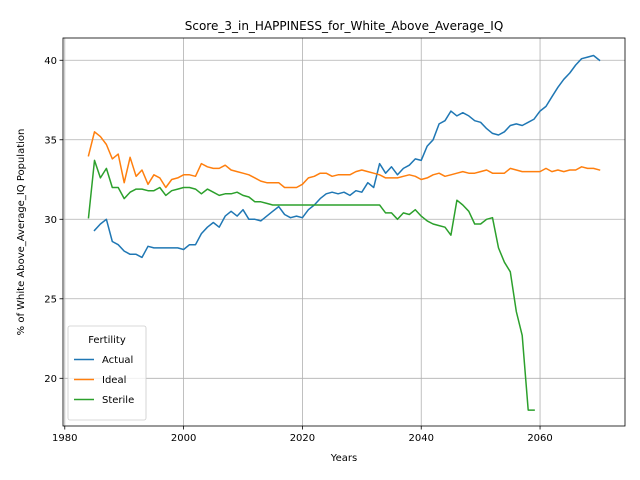 The image size is (640, 480). Describe the element at coordinates (114, 380) in the screenshot. I see `legend-entry-ideal: Ideal` at that location.